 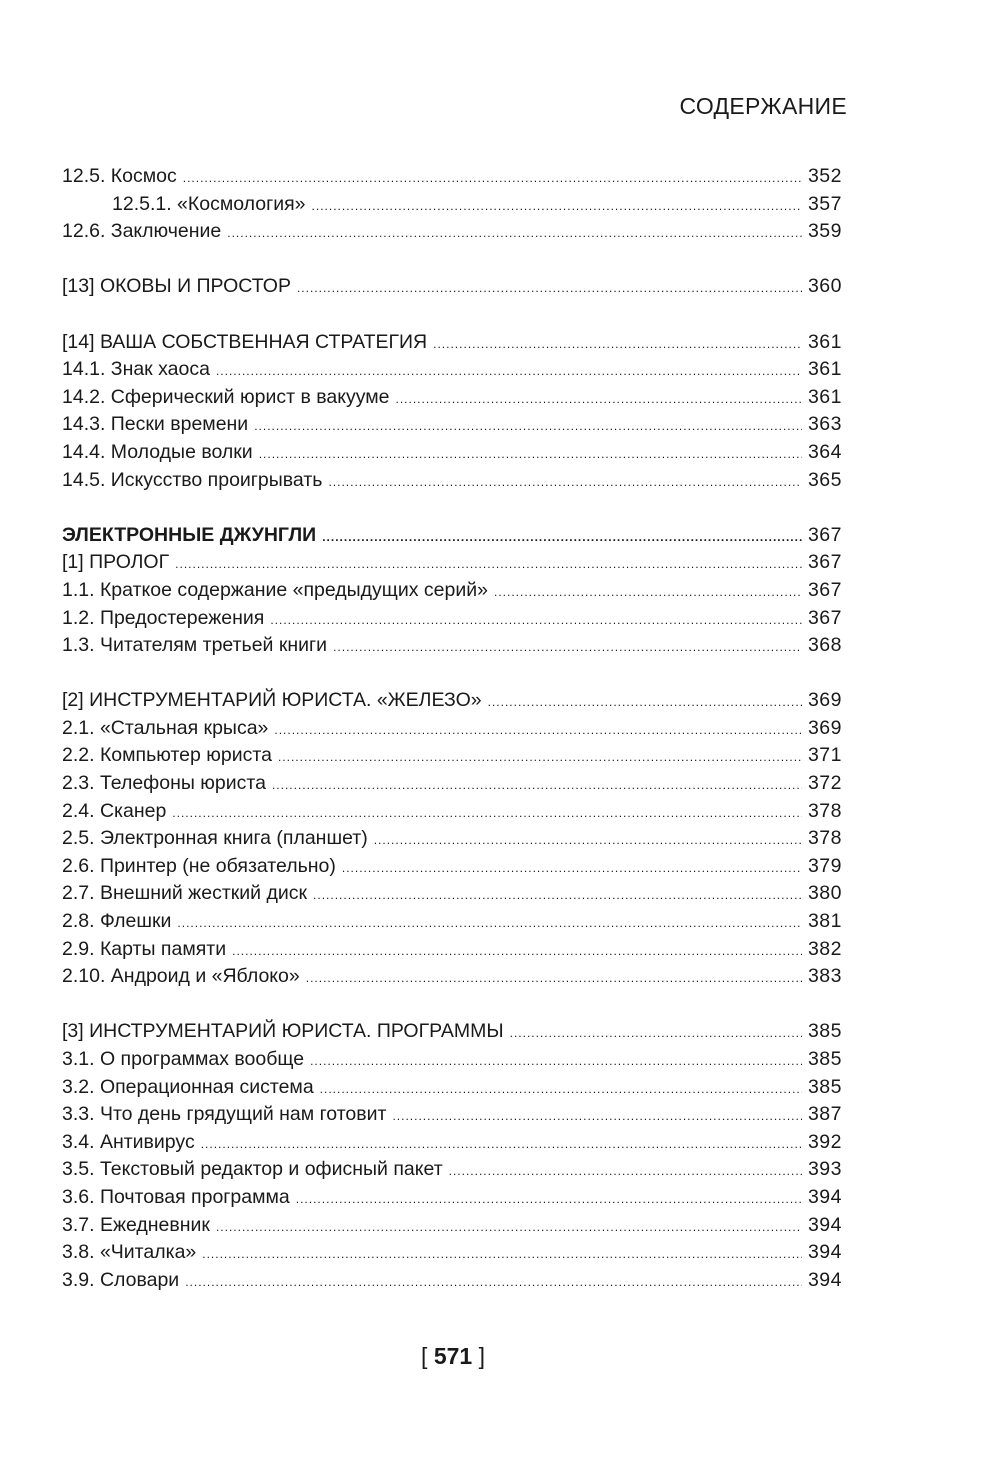 I want to click on page-number: [ 571 ], so click(x=453, y=1356).